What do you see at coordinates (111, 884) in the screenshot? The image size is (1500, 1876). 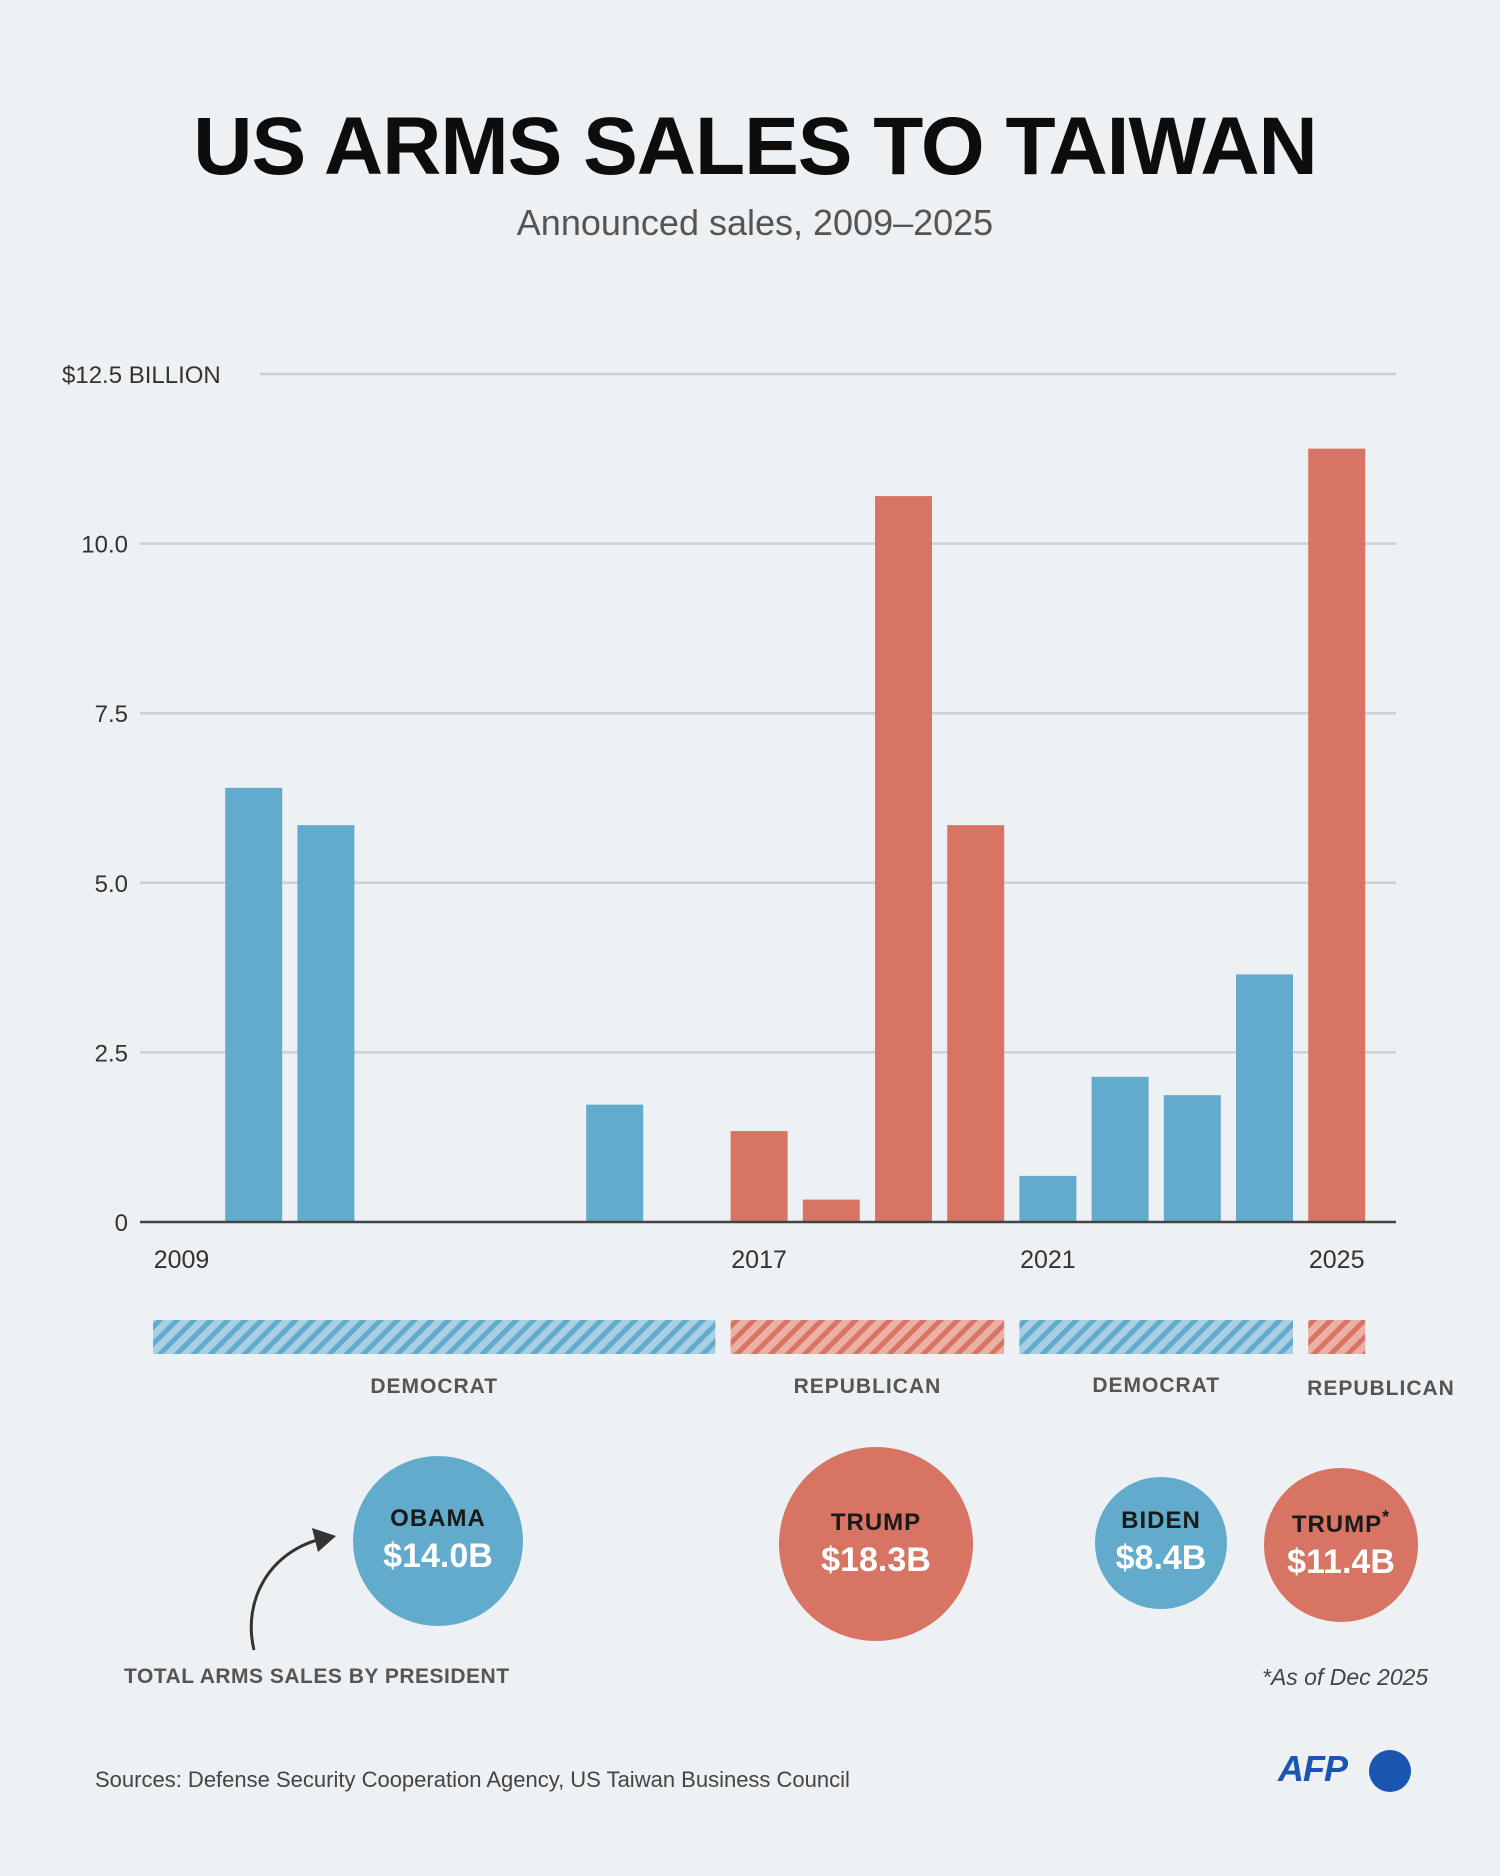 I see `y-tick-label: 5.0` at bounding box center [111, 884].